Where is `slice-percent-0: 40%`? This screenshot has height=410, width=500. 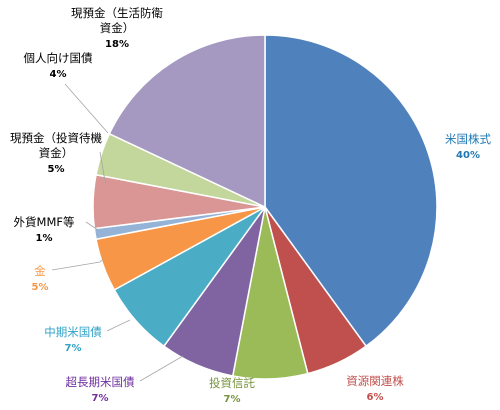
slice-percent-0: 40% is located at coordinates (468, 155).